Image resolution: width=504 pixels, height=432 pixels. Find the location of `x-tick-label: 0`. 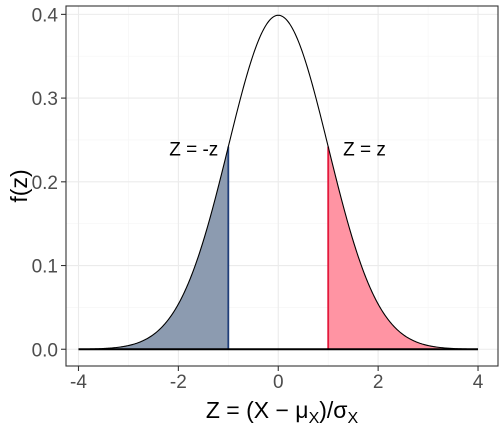

x-tick-label: 0 is located at coordinates (278, 382).